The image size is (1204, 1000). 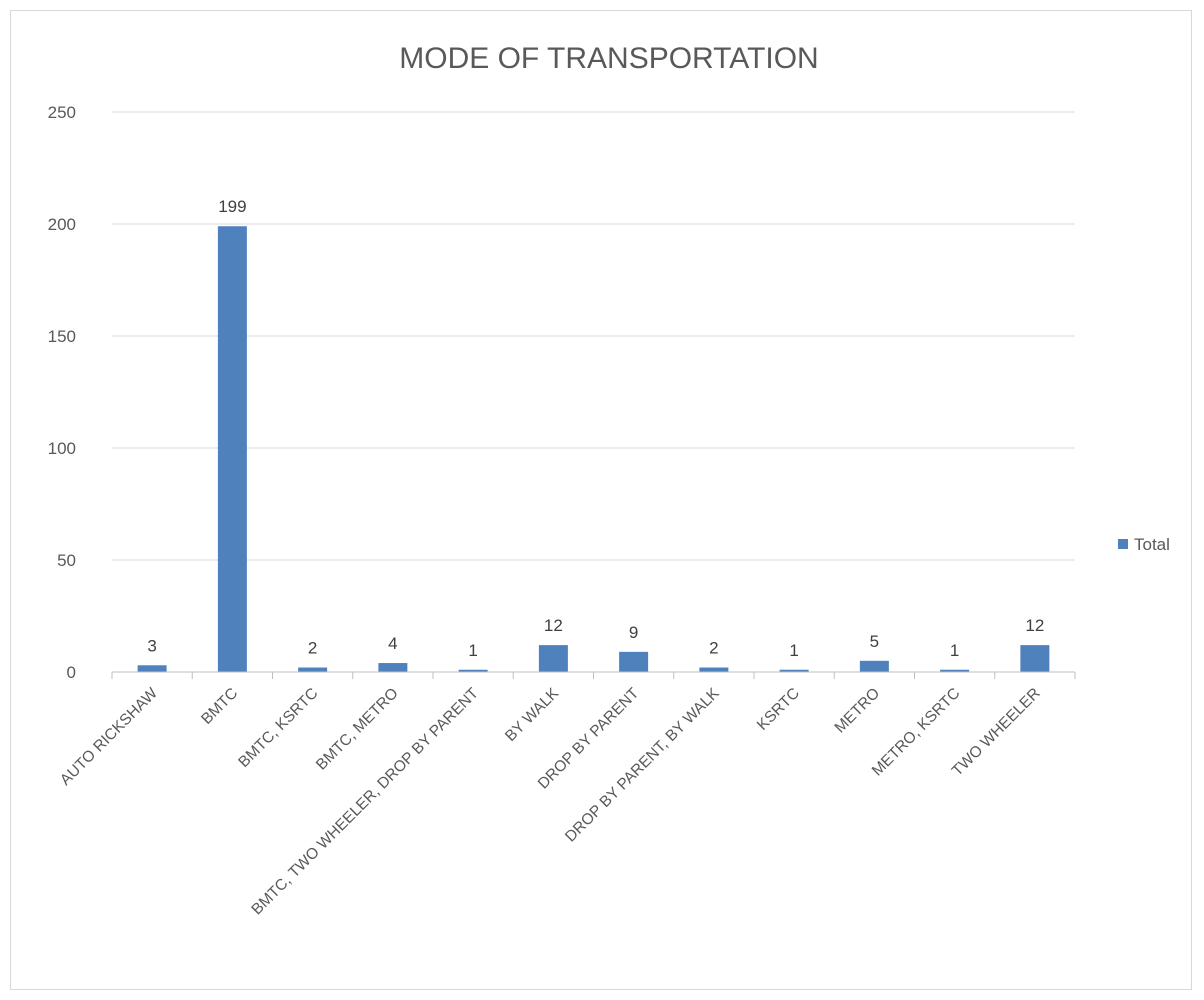 I want to click on x-tick-label: BMTC, METRO, so click(x=357, y=729).